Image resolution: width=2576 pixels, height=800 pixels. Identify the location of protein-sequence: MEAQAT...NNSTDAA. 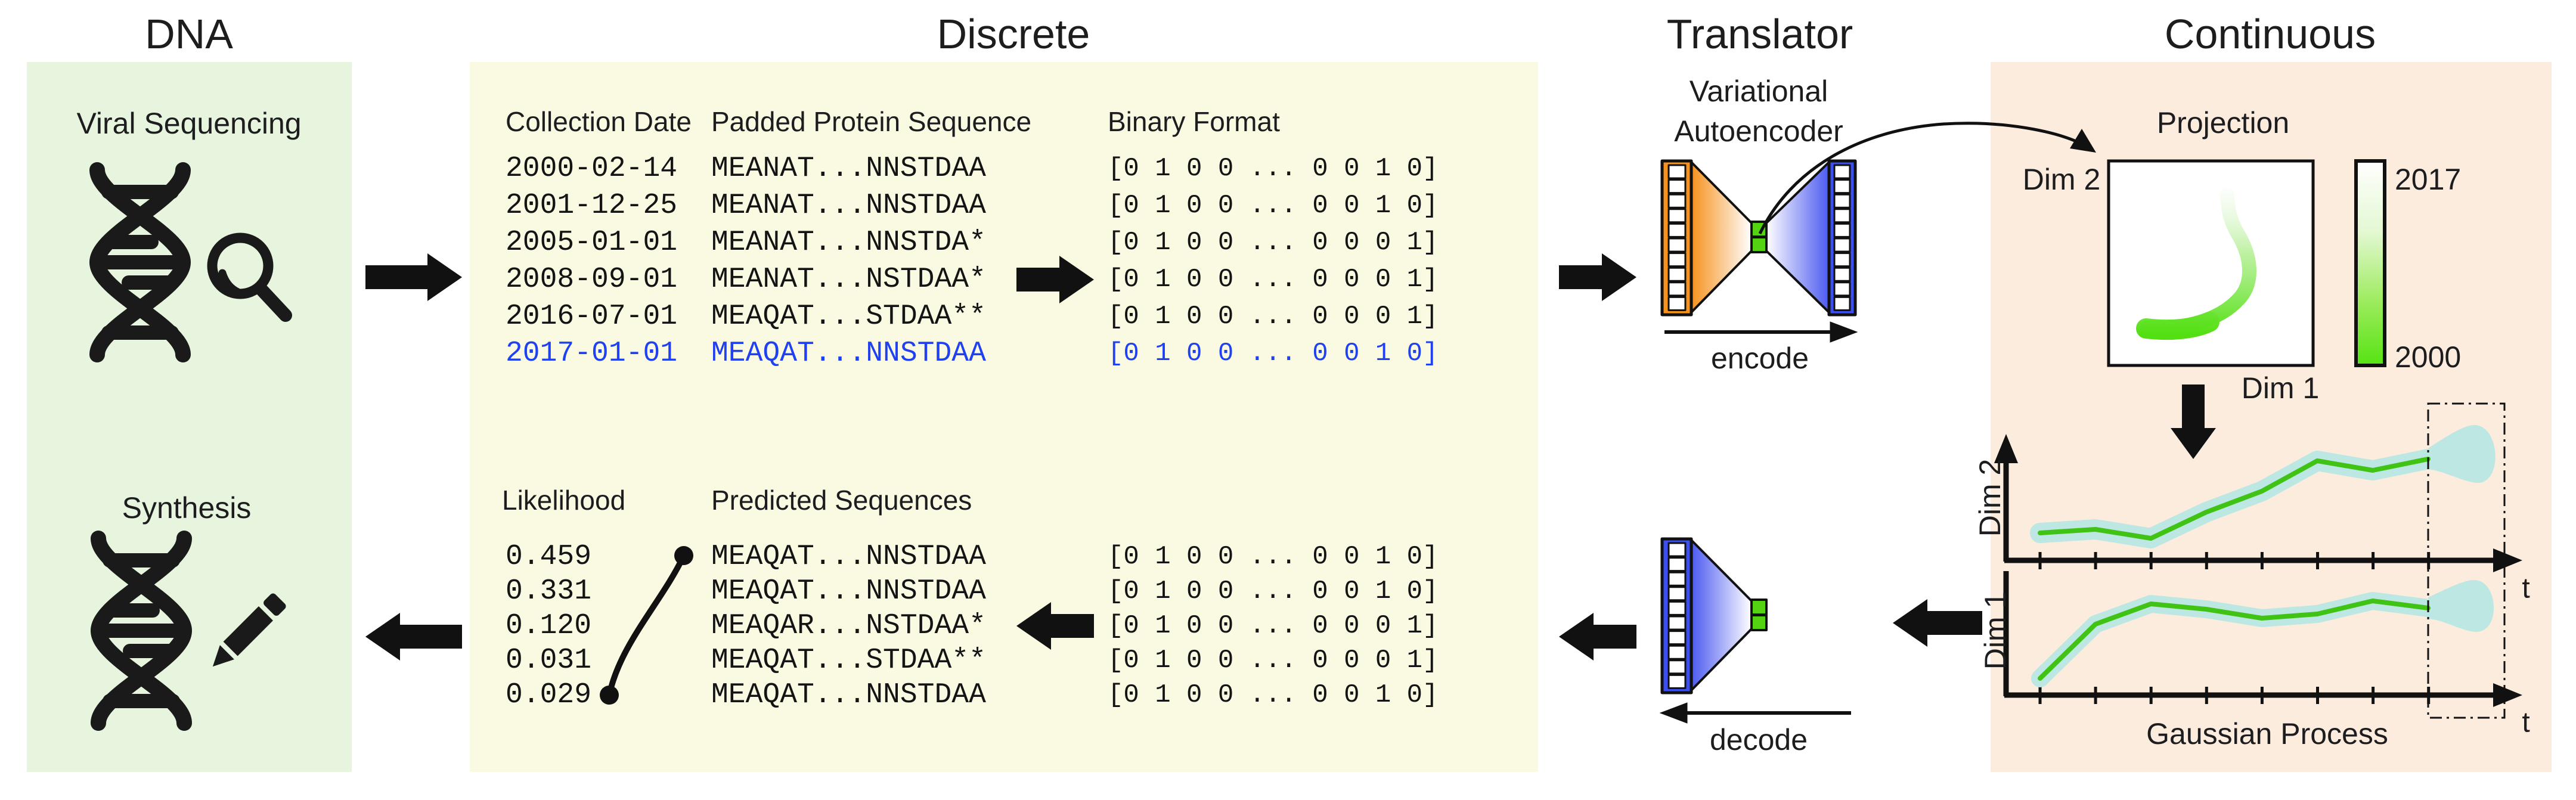
(848, 353).